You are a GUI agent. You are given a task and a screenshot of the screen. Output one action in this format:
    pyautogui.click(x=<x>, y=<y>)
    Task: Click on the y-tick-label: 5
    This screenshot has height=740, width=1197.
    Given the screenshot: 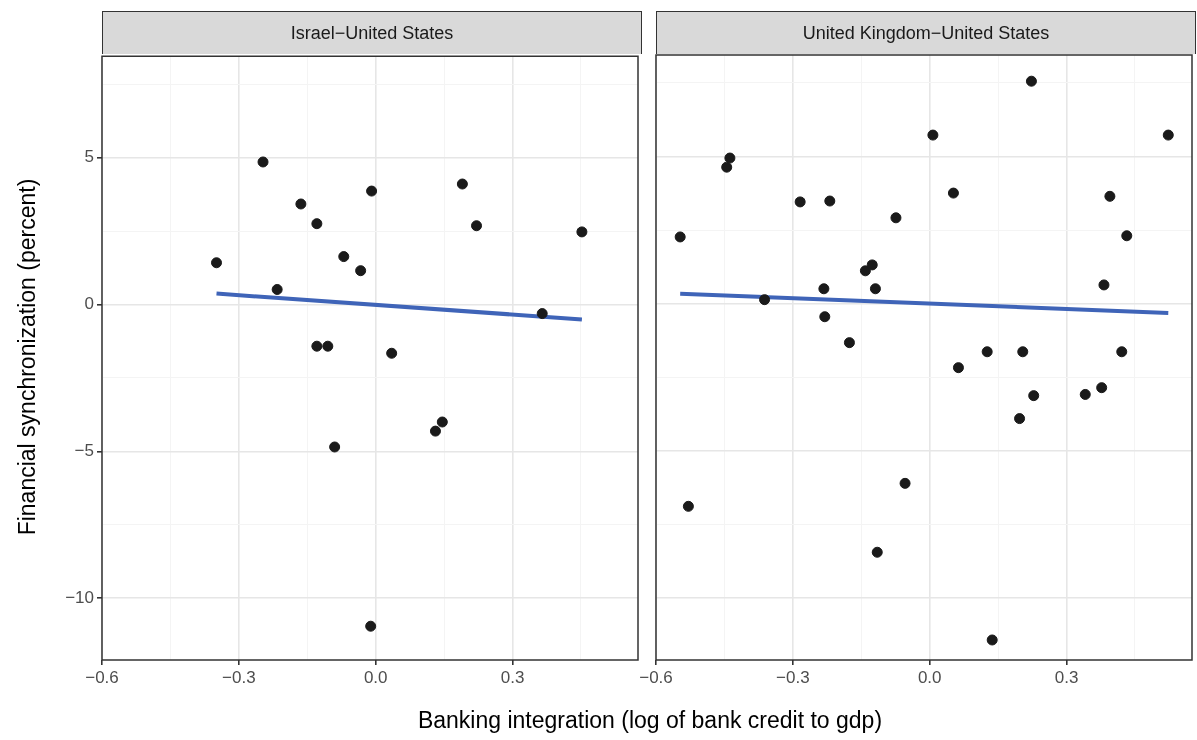 What is the action you would take?
    pyautogui.click(x=89, y=157)
    